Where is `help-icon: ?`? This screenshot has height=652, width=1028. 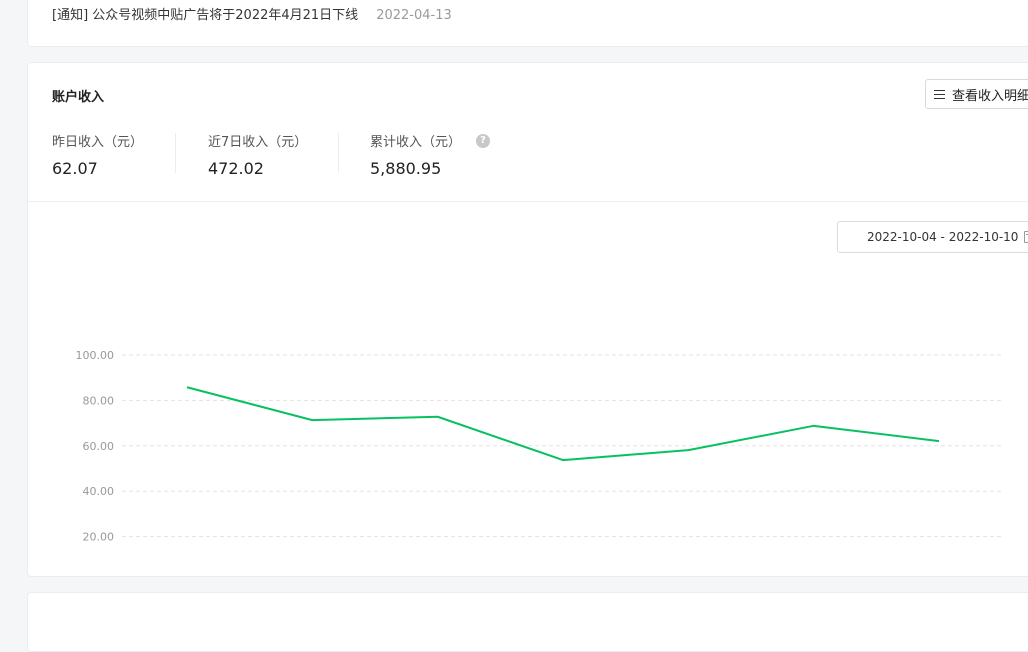
help-icon: ? is located at coordinates (483, 141).